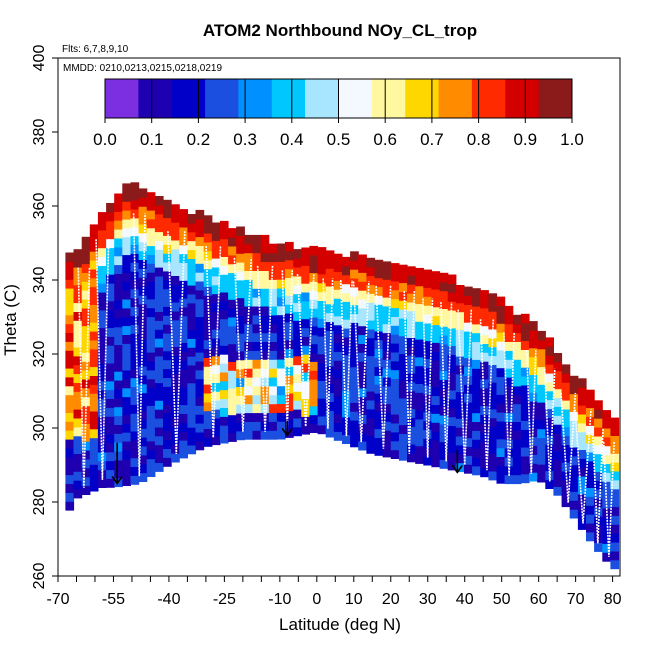 This screenshot has width=650, height=650. Describe the element at coordinates (287, 432) in the screenshot. I see `arrow-head` at that location.